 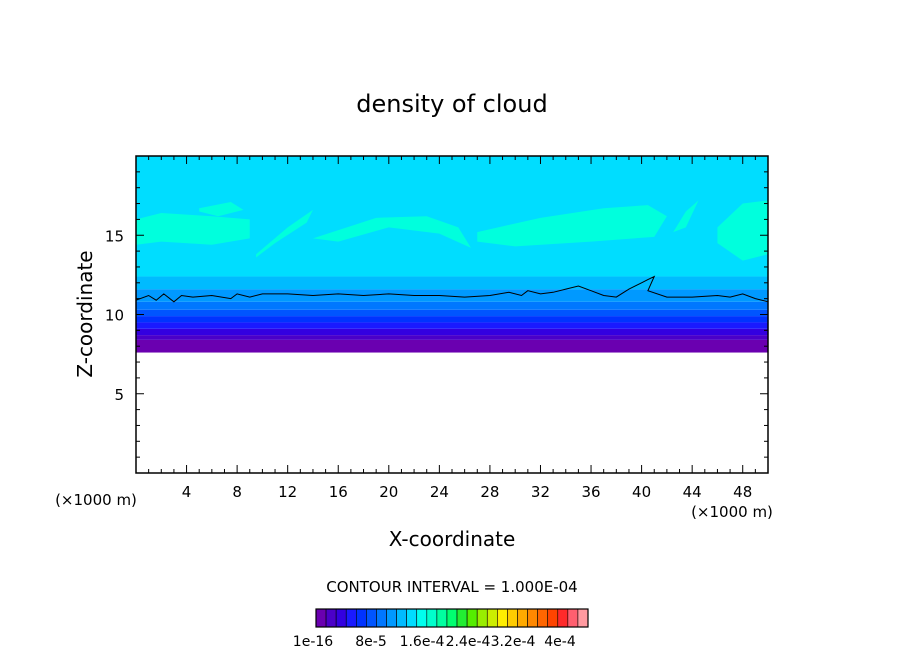 I want to click on x-tick-label: 32, so click(x=540, y=492).